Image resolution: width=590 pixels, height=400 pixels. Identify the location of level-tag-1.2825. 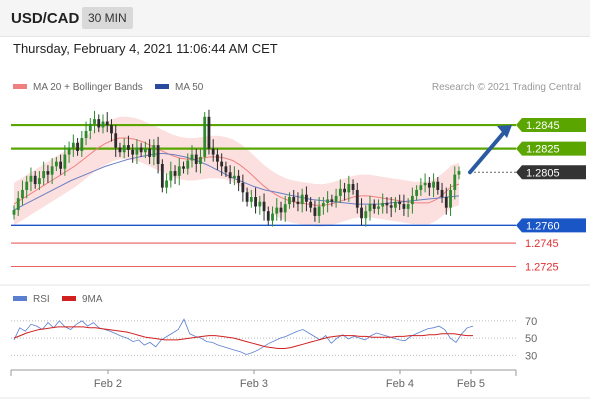
(551, 148).